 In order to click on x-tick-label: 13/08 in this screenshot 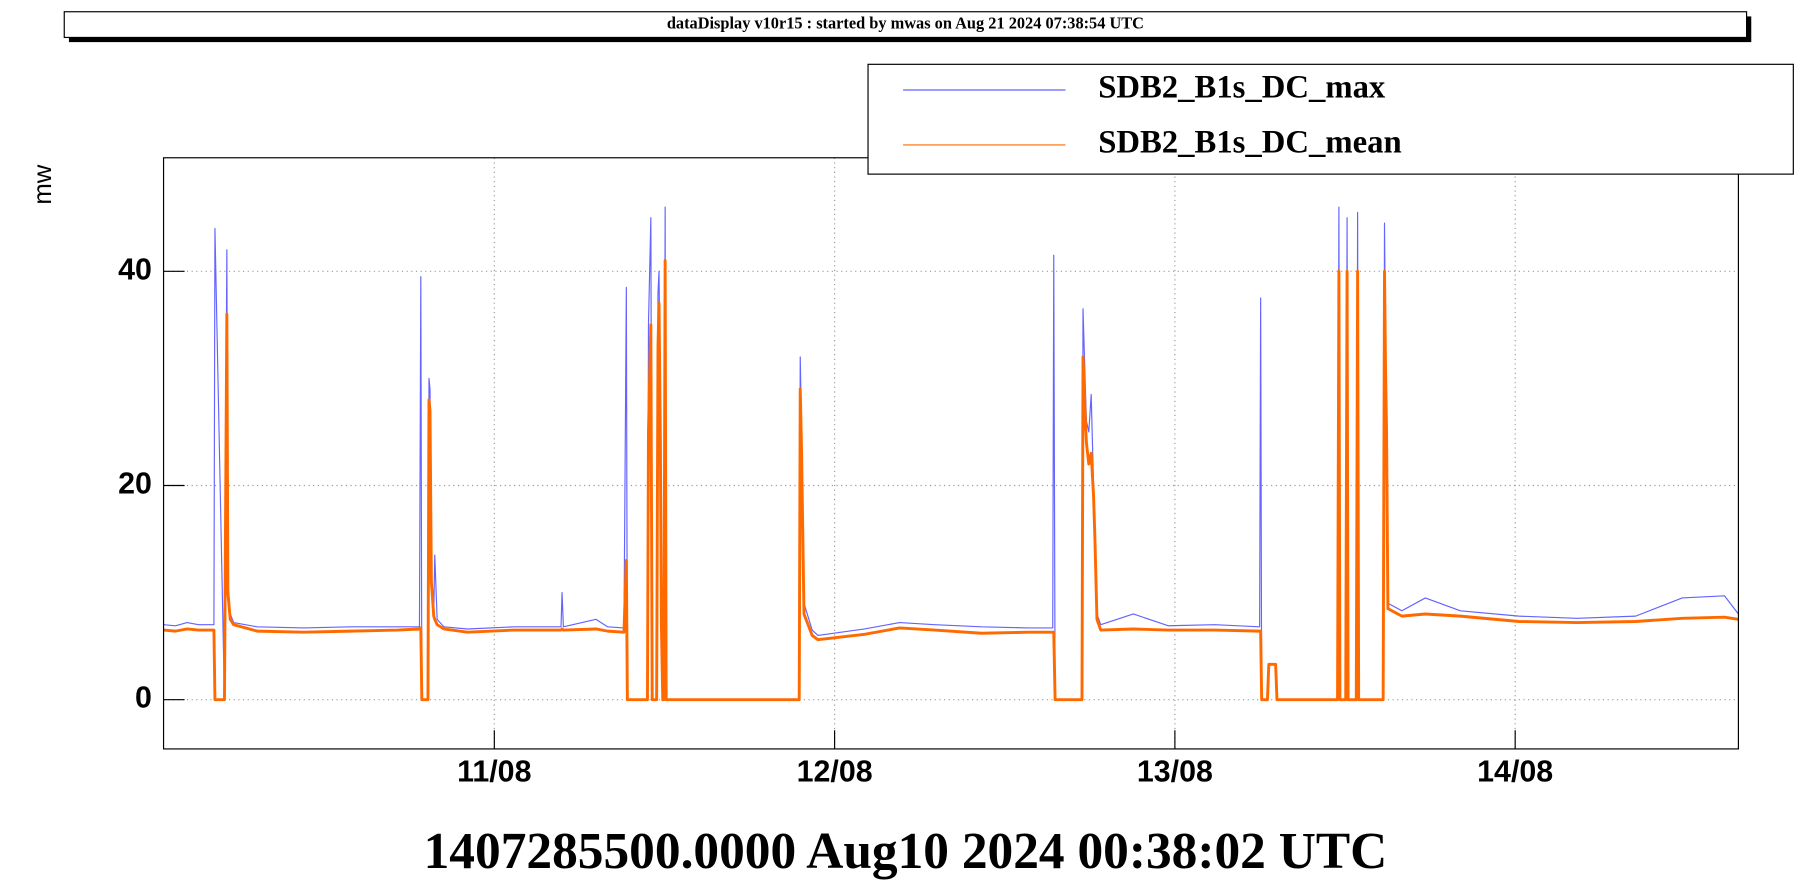, I will do `click(1175, 771)`.